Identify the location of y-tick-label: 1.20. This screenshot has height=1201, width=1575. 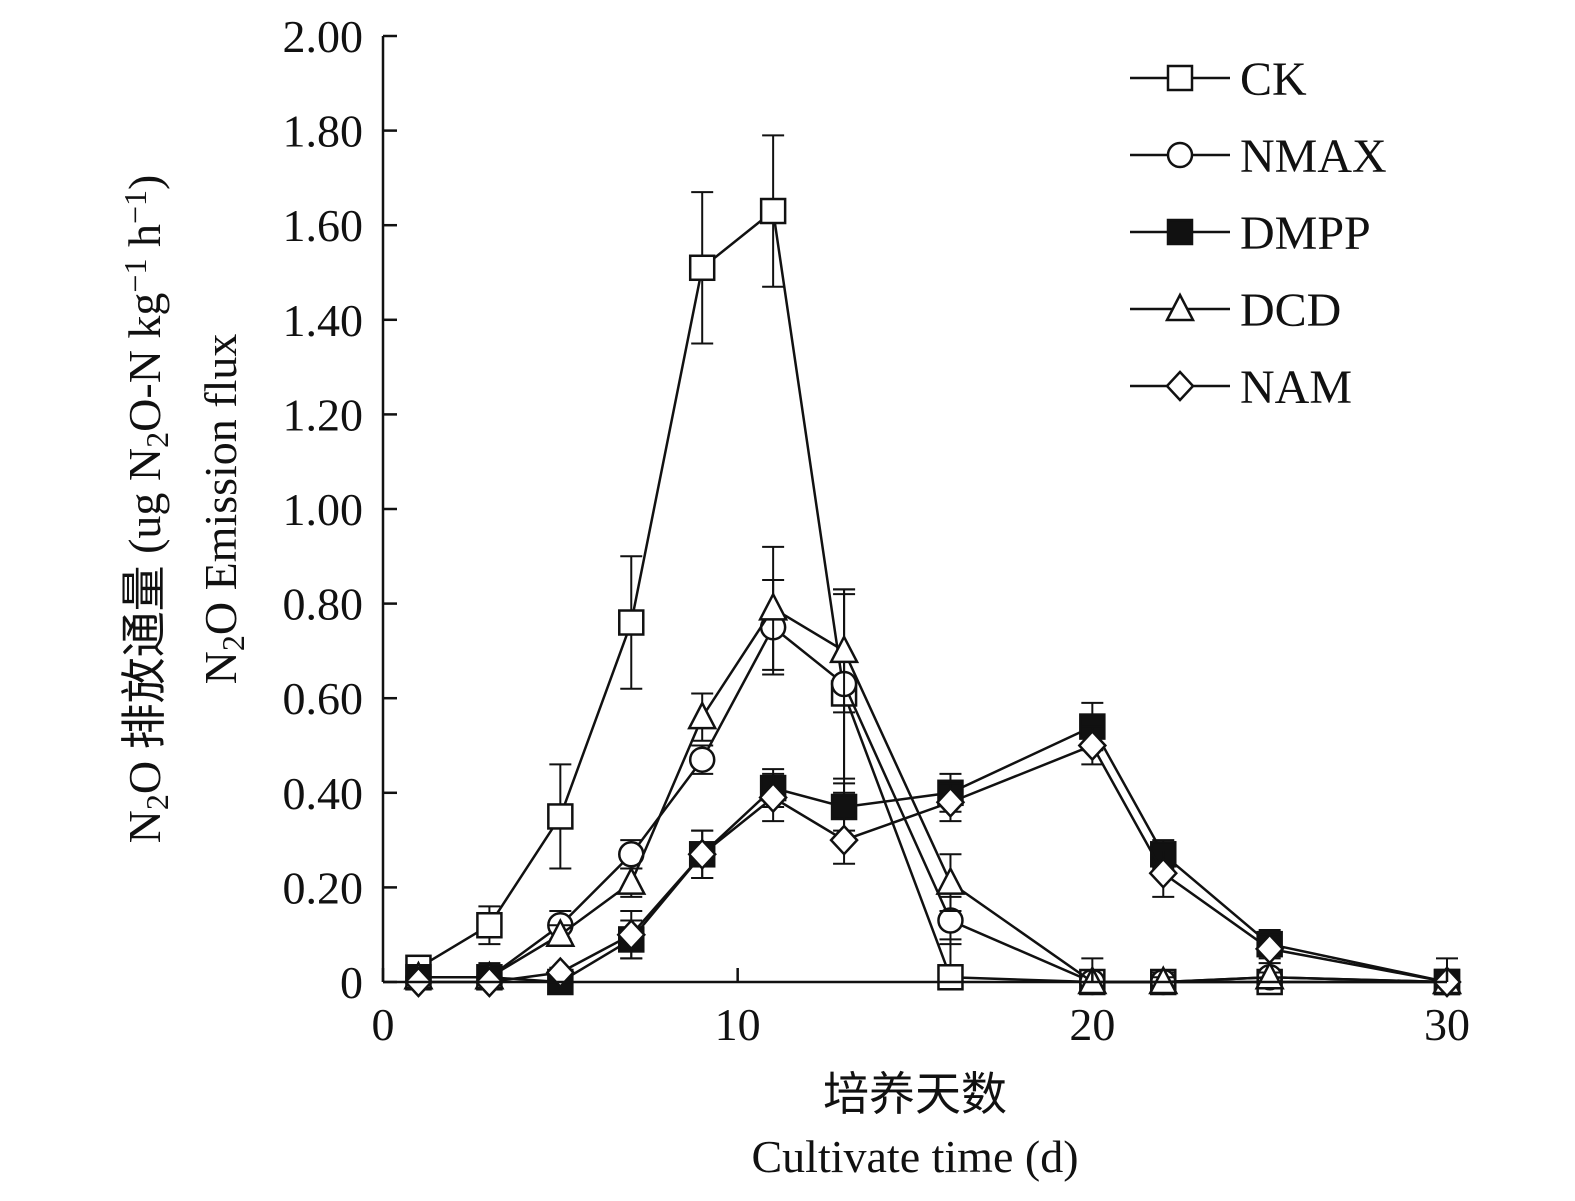
(323, 414).